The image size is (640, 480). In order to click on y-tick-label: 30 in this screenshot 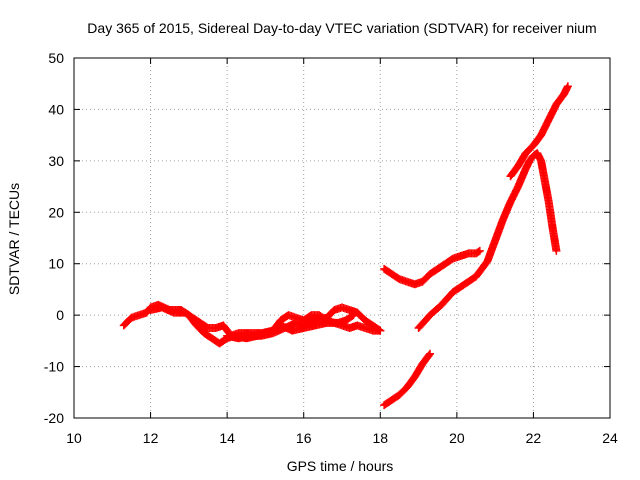, I will do `click(56, 161)`.